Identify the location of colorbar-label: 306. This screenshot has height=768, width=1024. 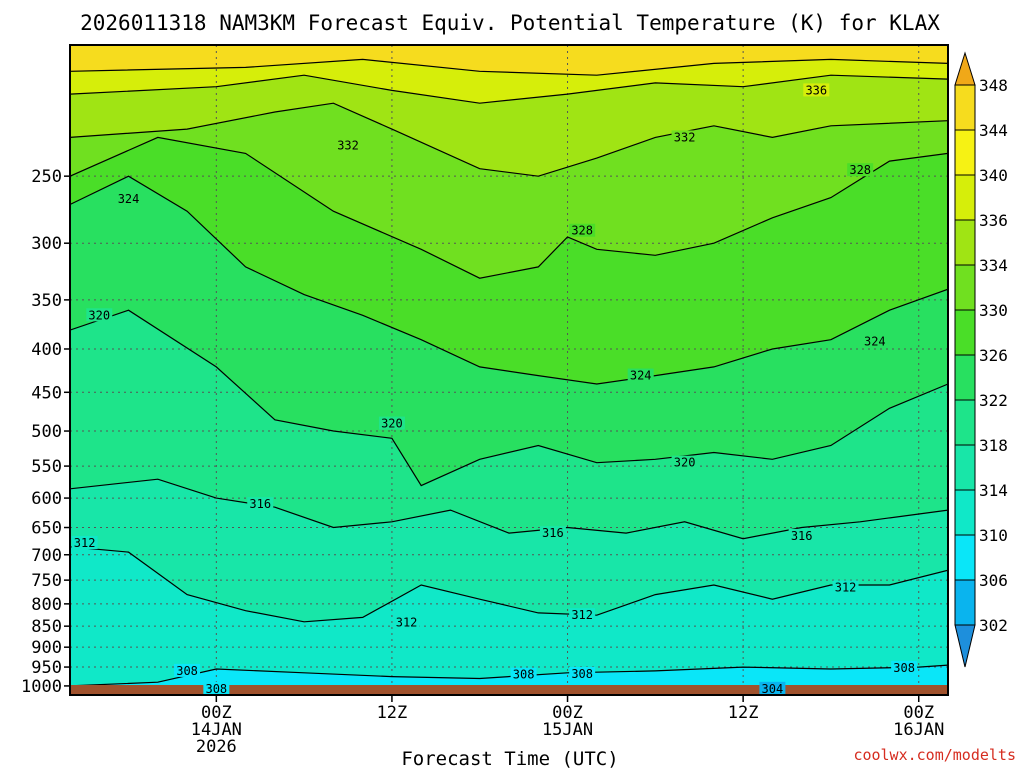
(993, 580).